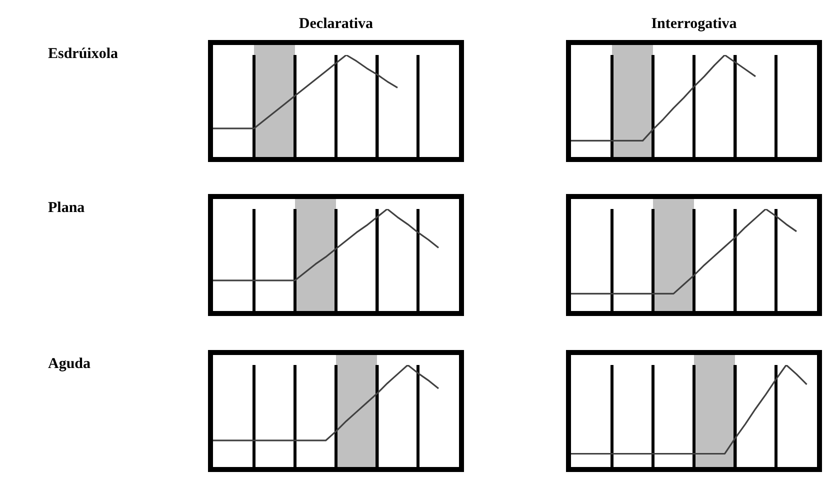 This screenshot has height=477, width=824. I want to click on chart-title: Interrogativa, so click(694, 24).